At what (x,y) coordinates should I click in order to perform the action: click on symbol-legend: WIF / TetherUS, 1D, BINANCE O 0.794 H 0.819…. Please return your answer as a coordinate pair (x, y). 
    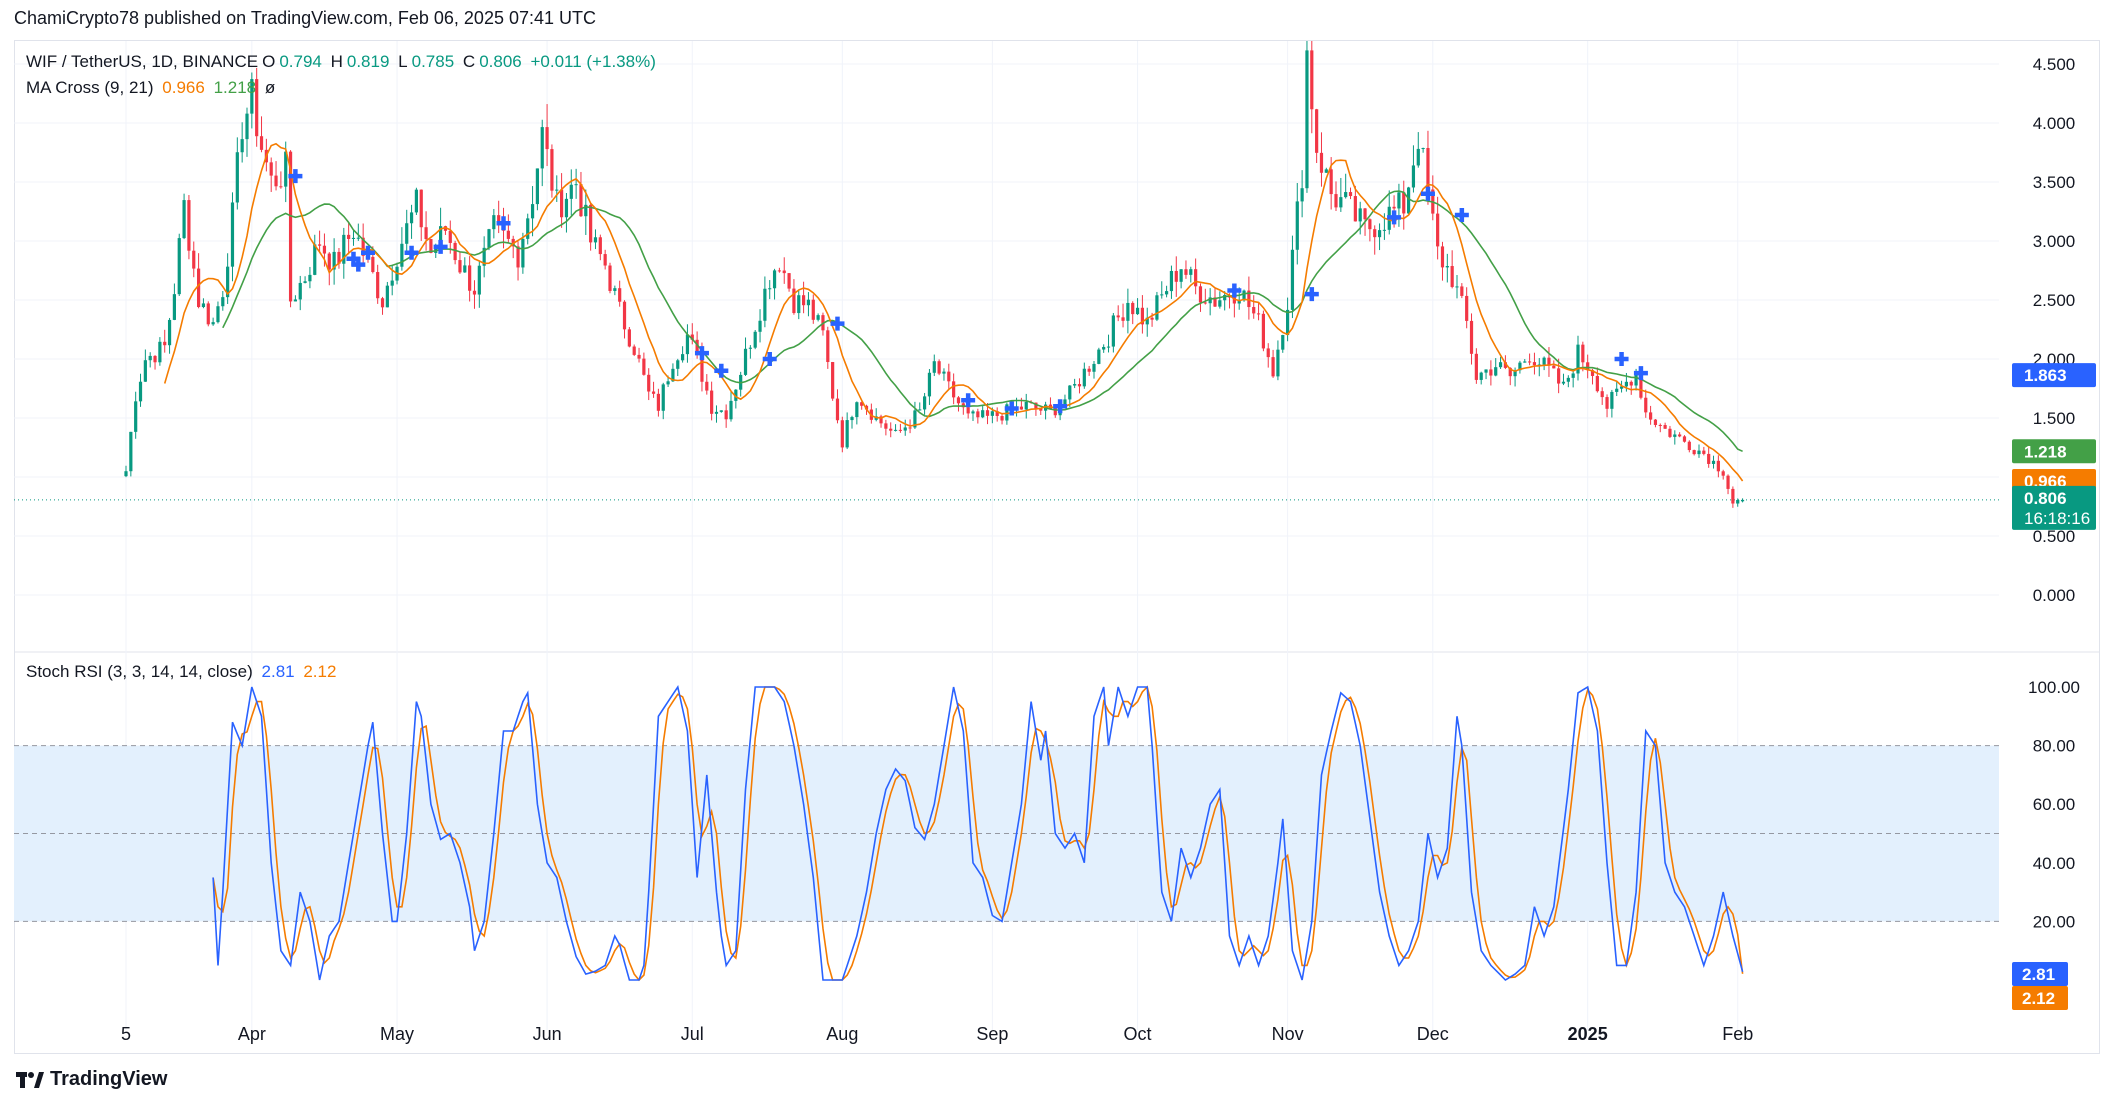
    Looking at the image, I should click on (343, 62).